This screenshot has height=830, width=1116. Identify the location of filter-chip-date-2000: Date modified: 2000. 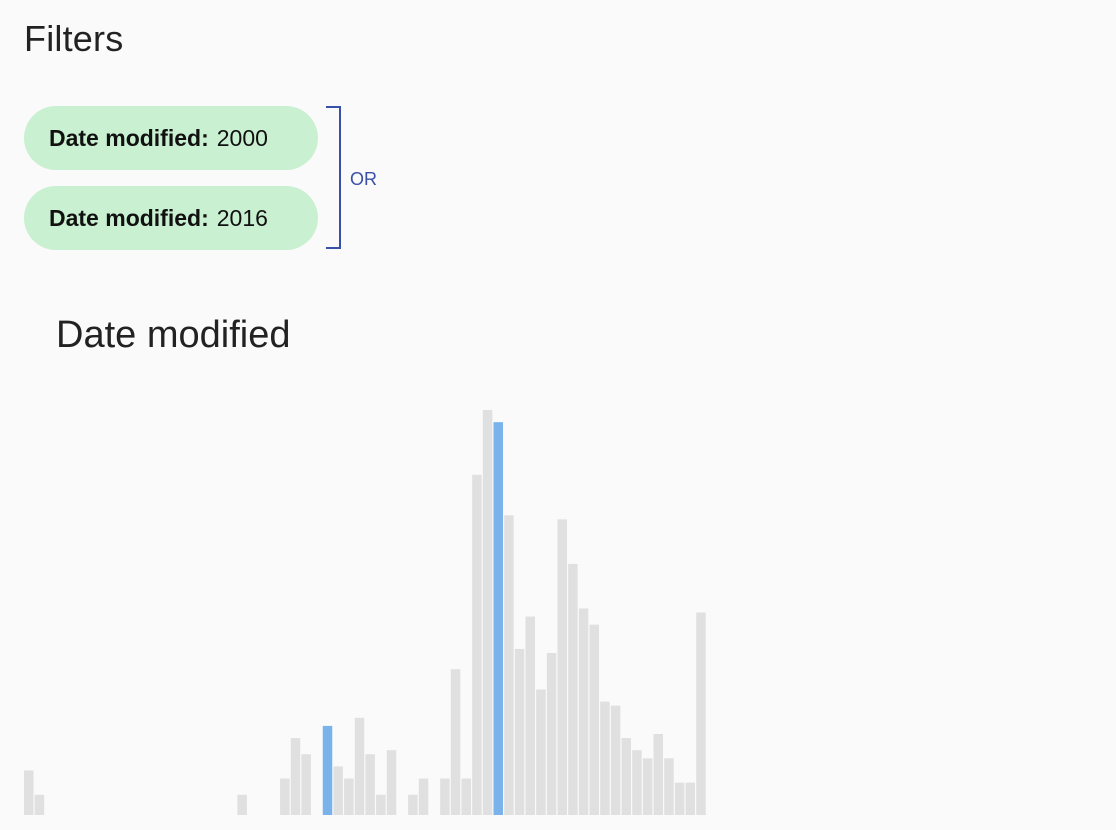
(171, 138).